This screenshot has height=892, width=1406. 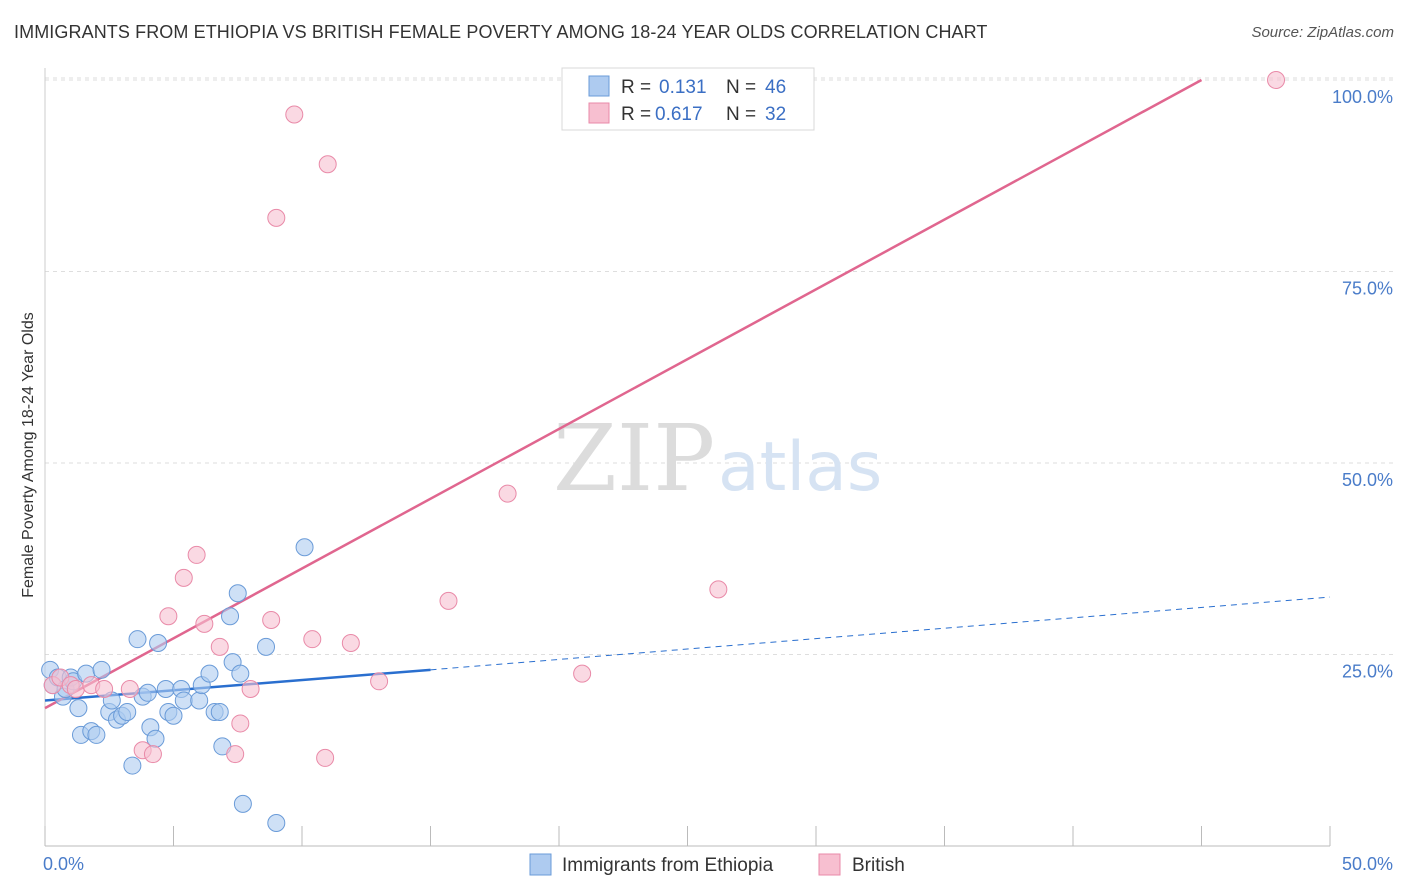 I want to click on bottom-legend-swatch-ethiopia, so click(x=540, y=864).